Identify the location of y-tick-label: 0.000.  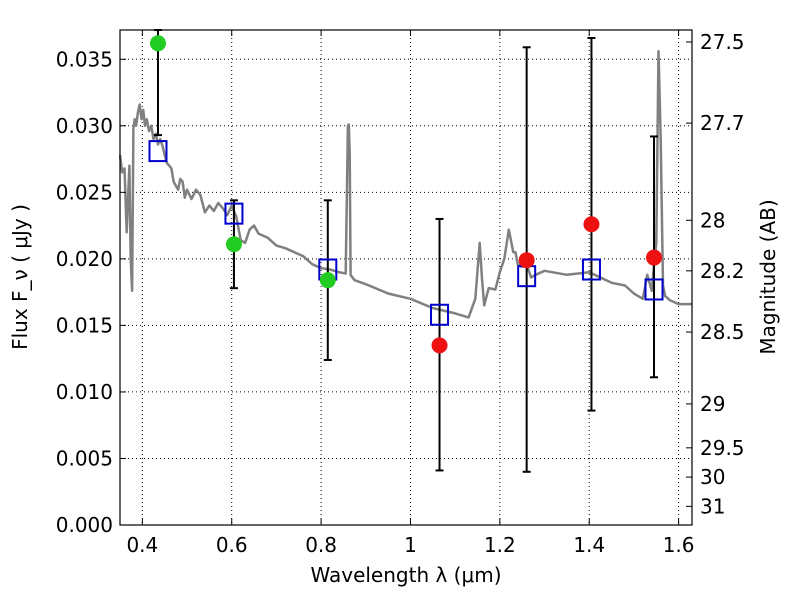
(84, 525).